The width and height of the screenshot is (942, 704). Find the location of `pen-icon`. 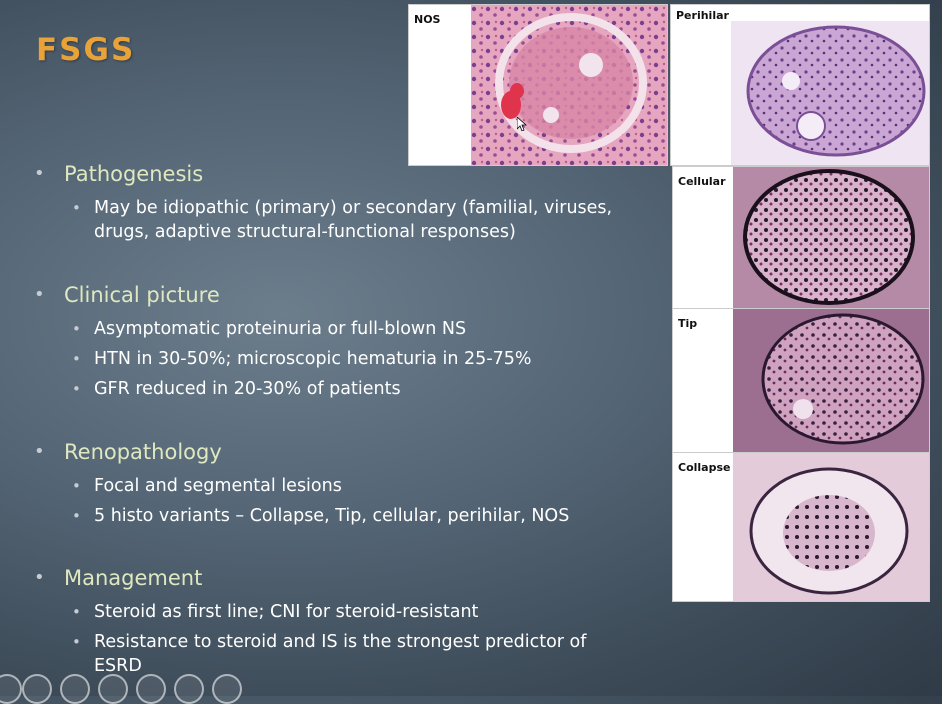

pen-icon is located at coordinates (75, 689).